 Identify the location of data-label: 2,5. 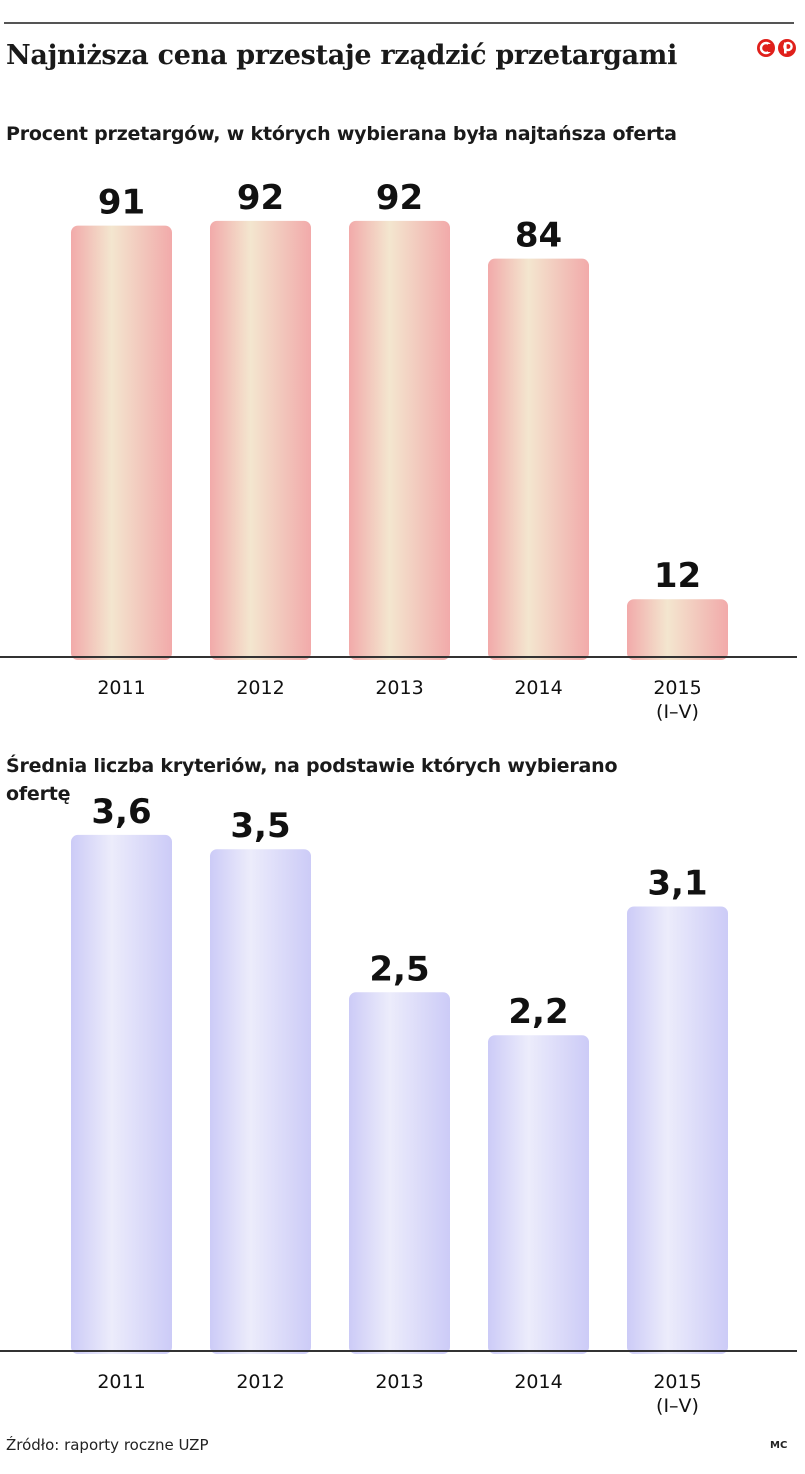
(399, 969).